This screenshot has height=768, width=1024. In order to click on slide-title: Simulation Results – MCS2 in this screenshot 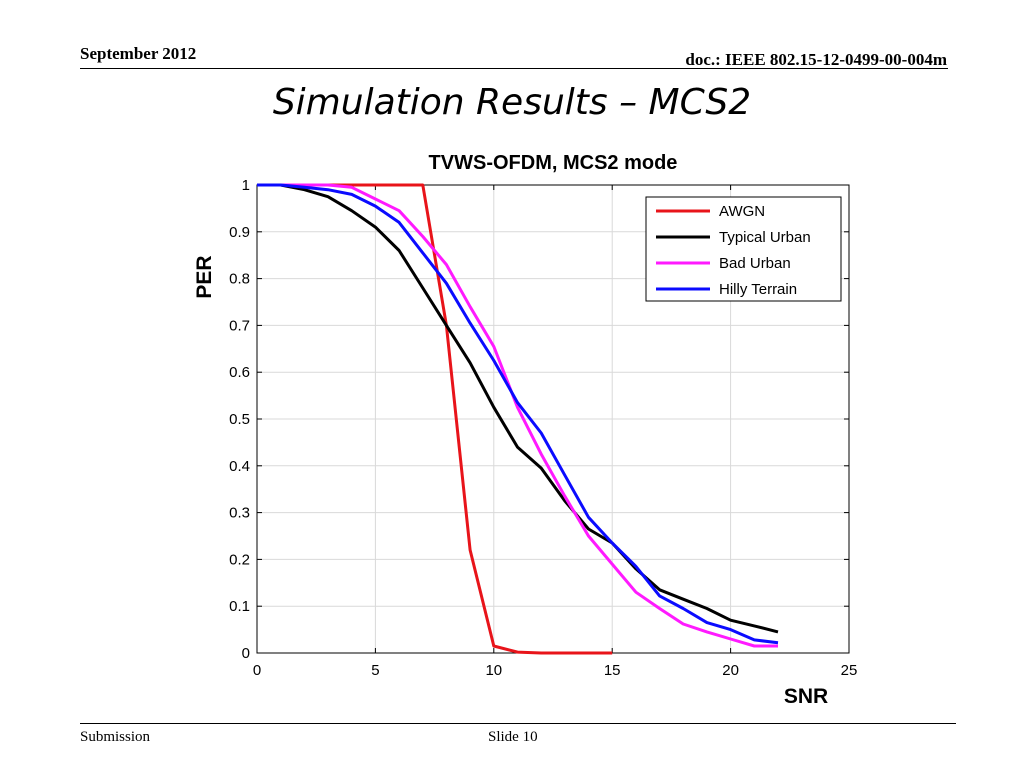, I will do `click(512, 102)`.